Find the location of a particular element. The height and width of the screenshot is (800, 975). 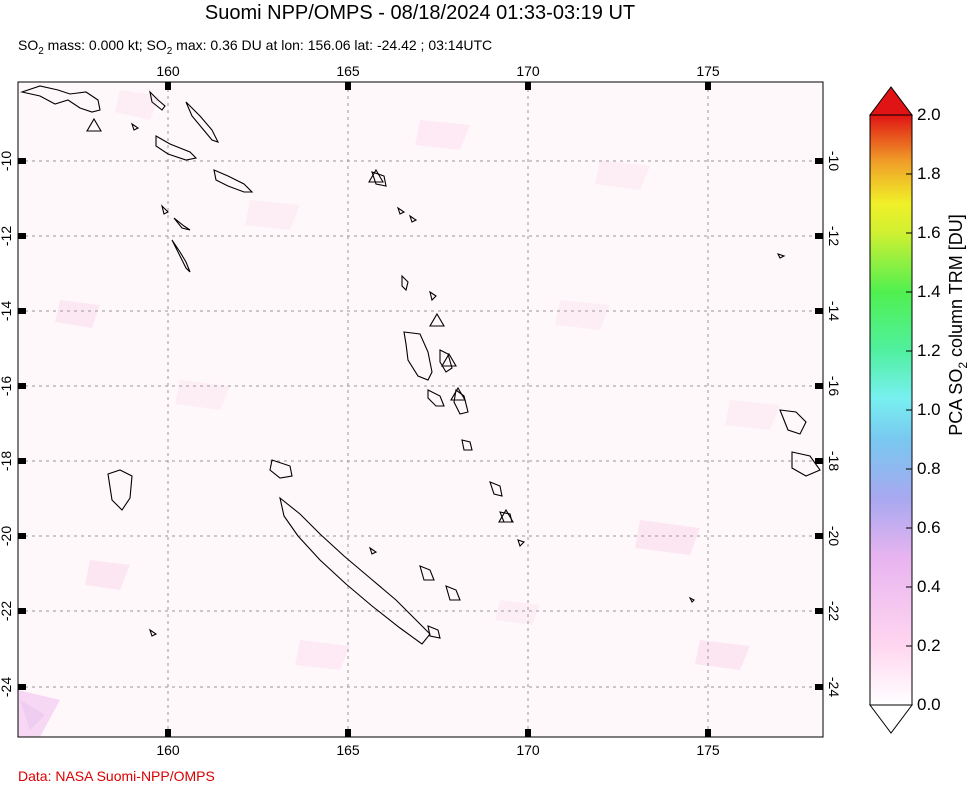

coastline-malakula is located at coordinates (436, 398).